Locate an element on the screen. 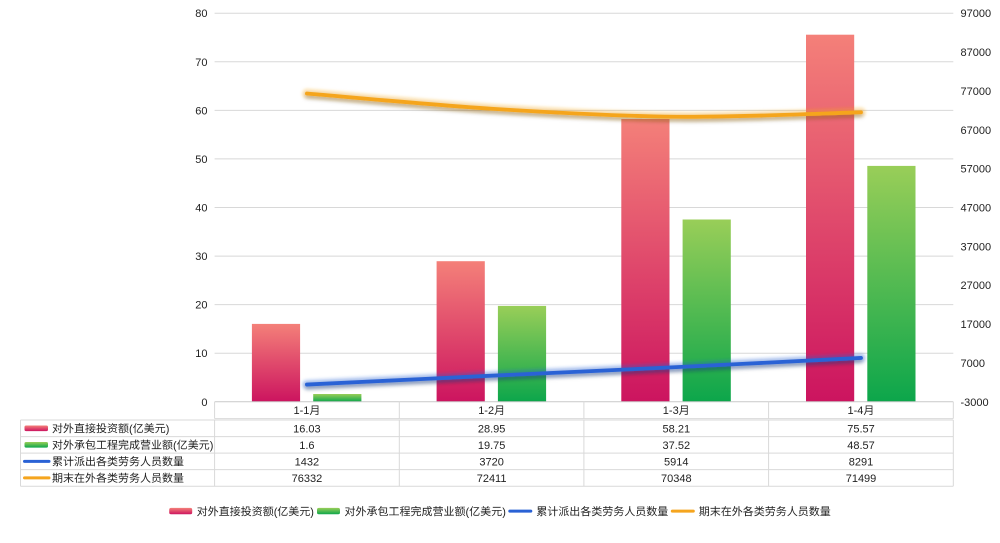  svg-text: 76332 is located at coordinates (307, 479).